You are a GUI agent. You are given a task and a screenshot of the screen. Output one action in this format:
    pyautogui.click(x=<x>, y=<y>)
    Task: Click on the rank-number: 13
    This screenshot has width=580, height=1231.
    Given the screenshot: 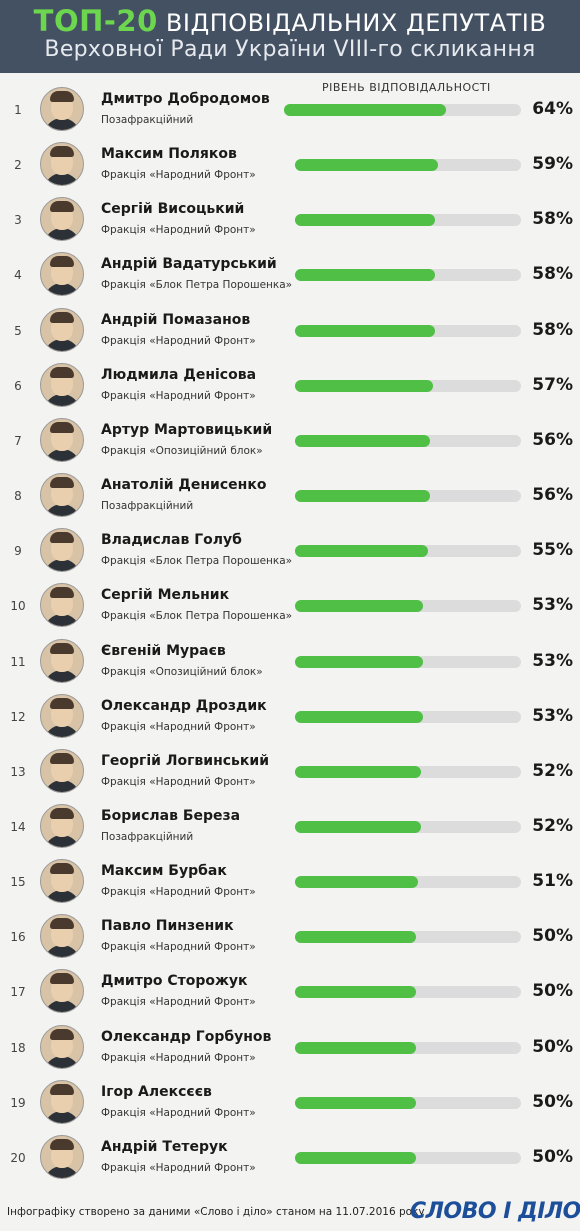 What is the action you would take?
    pyautogui.click(x=18, y=771)
    